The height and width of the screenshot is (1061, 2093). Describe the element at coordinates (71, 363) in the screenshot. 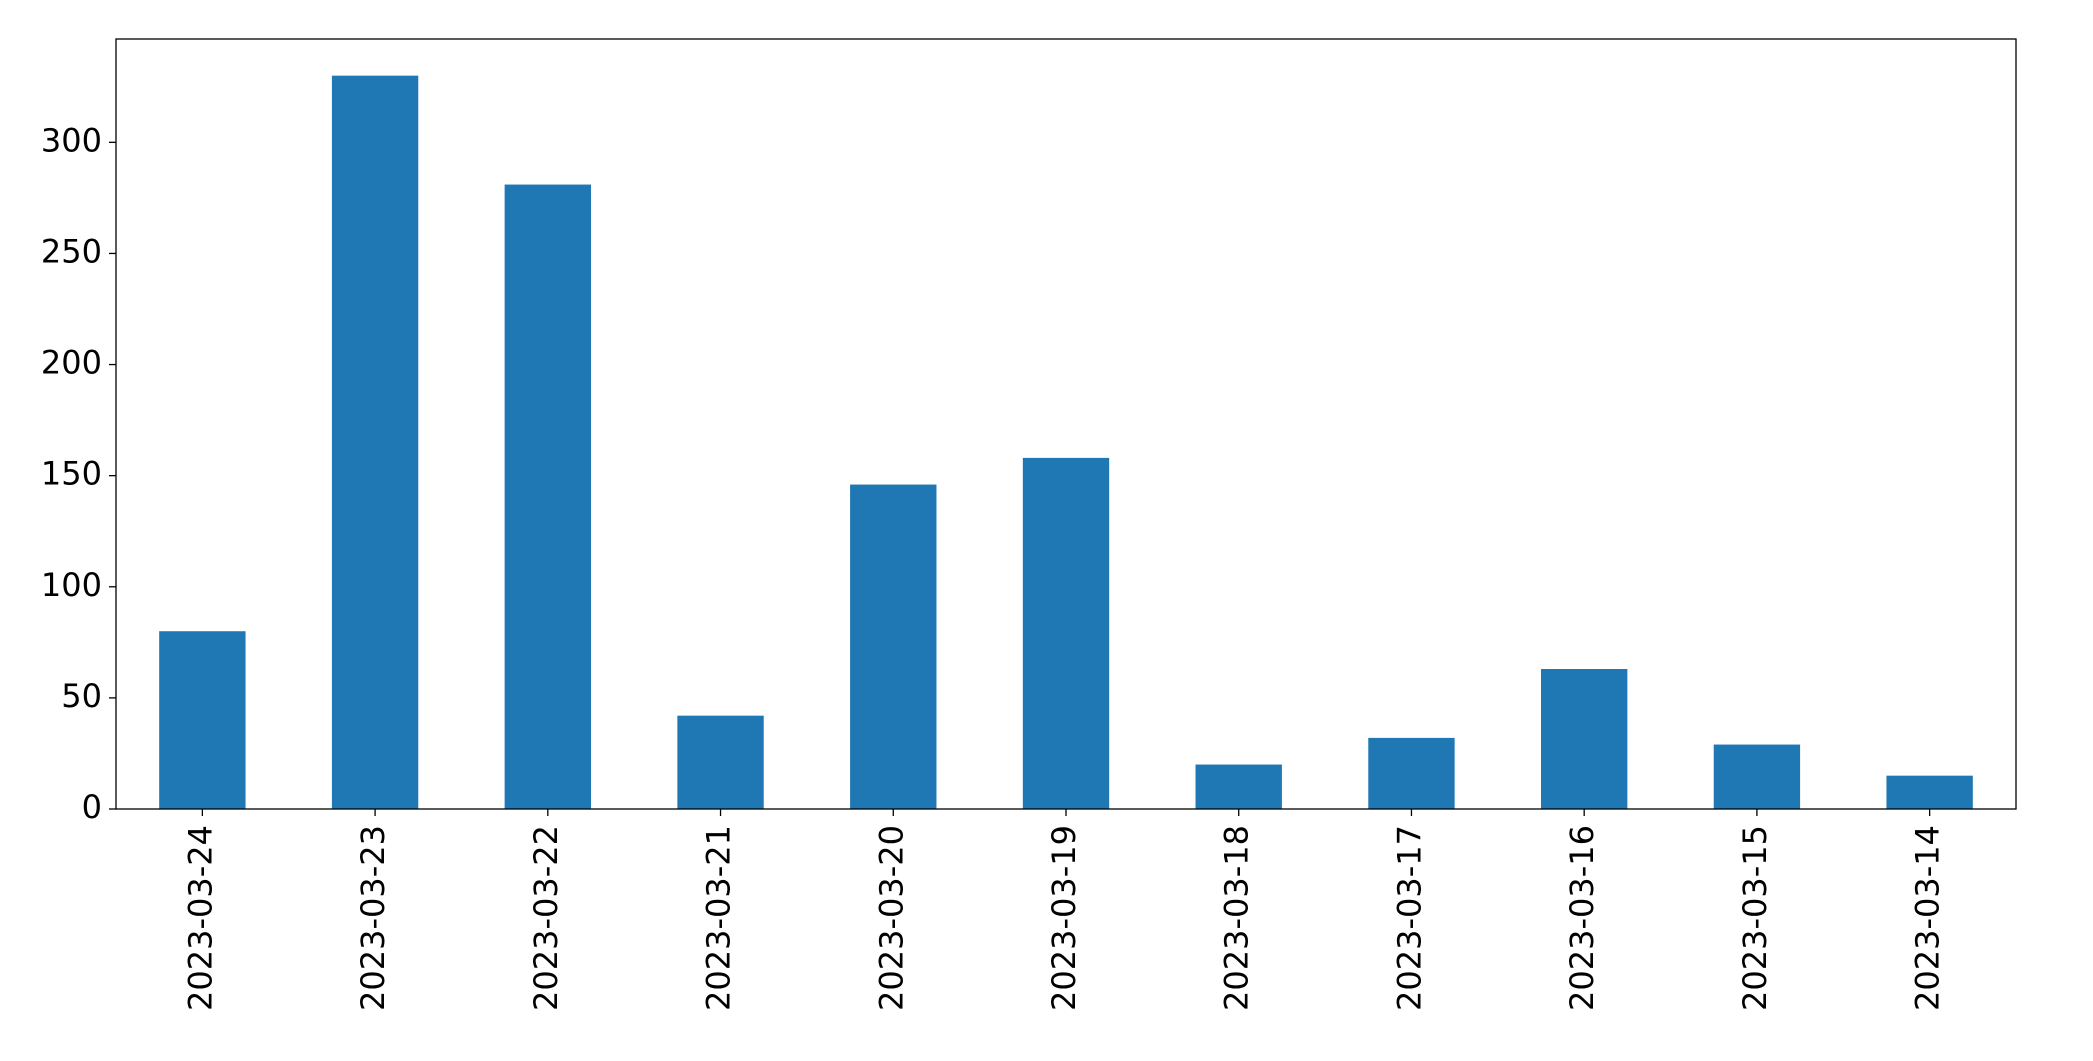

I see `y-tick-label: 200` at that location.